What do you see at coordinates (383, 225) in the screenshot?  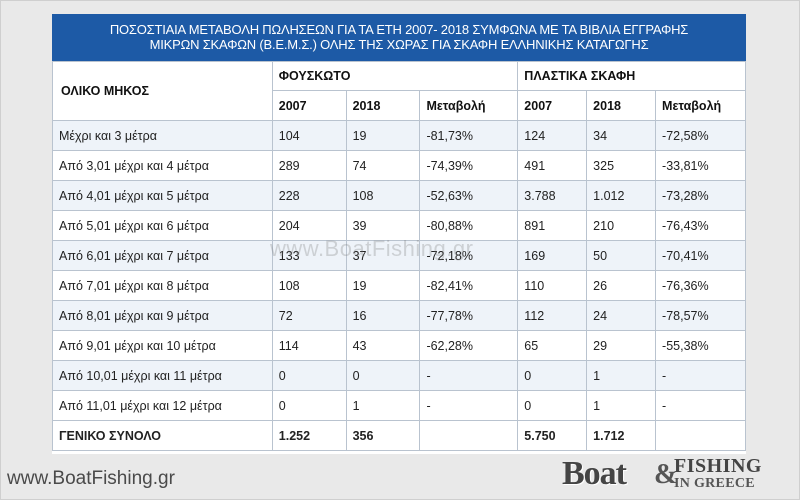 I see `value-cell: 39` at bounding box center [383, 225].